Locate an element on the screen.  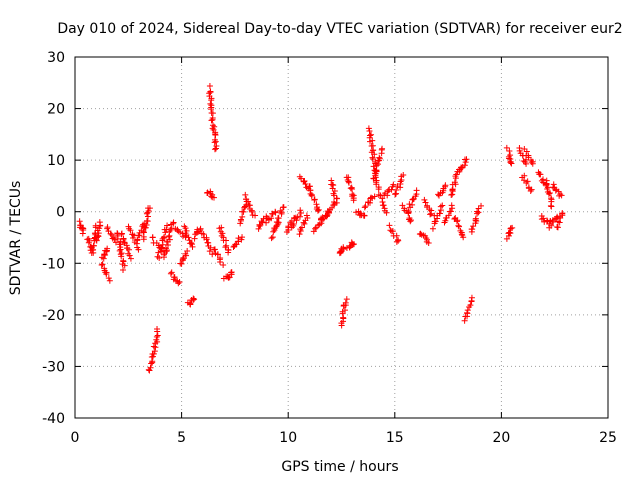
x-tick-label: 10 is located at coordinates (288, 438).